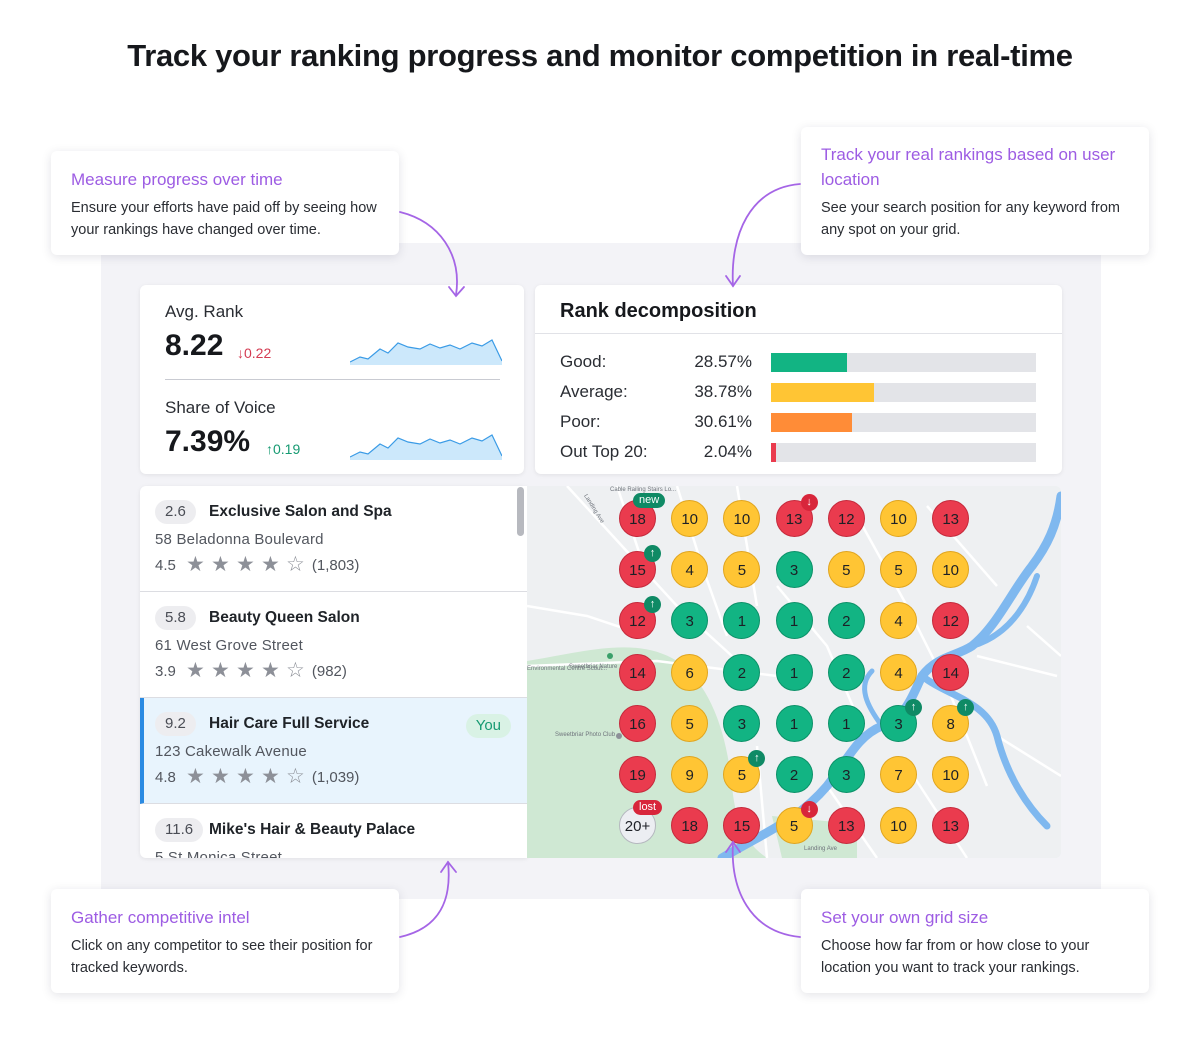  What do you see at coordinates (220, 407) in the screenshot?
I see `share-of-voice-label: Share of Voice` at bounding box center [220, 407].